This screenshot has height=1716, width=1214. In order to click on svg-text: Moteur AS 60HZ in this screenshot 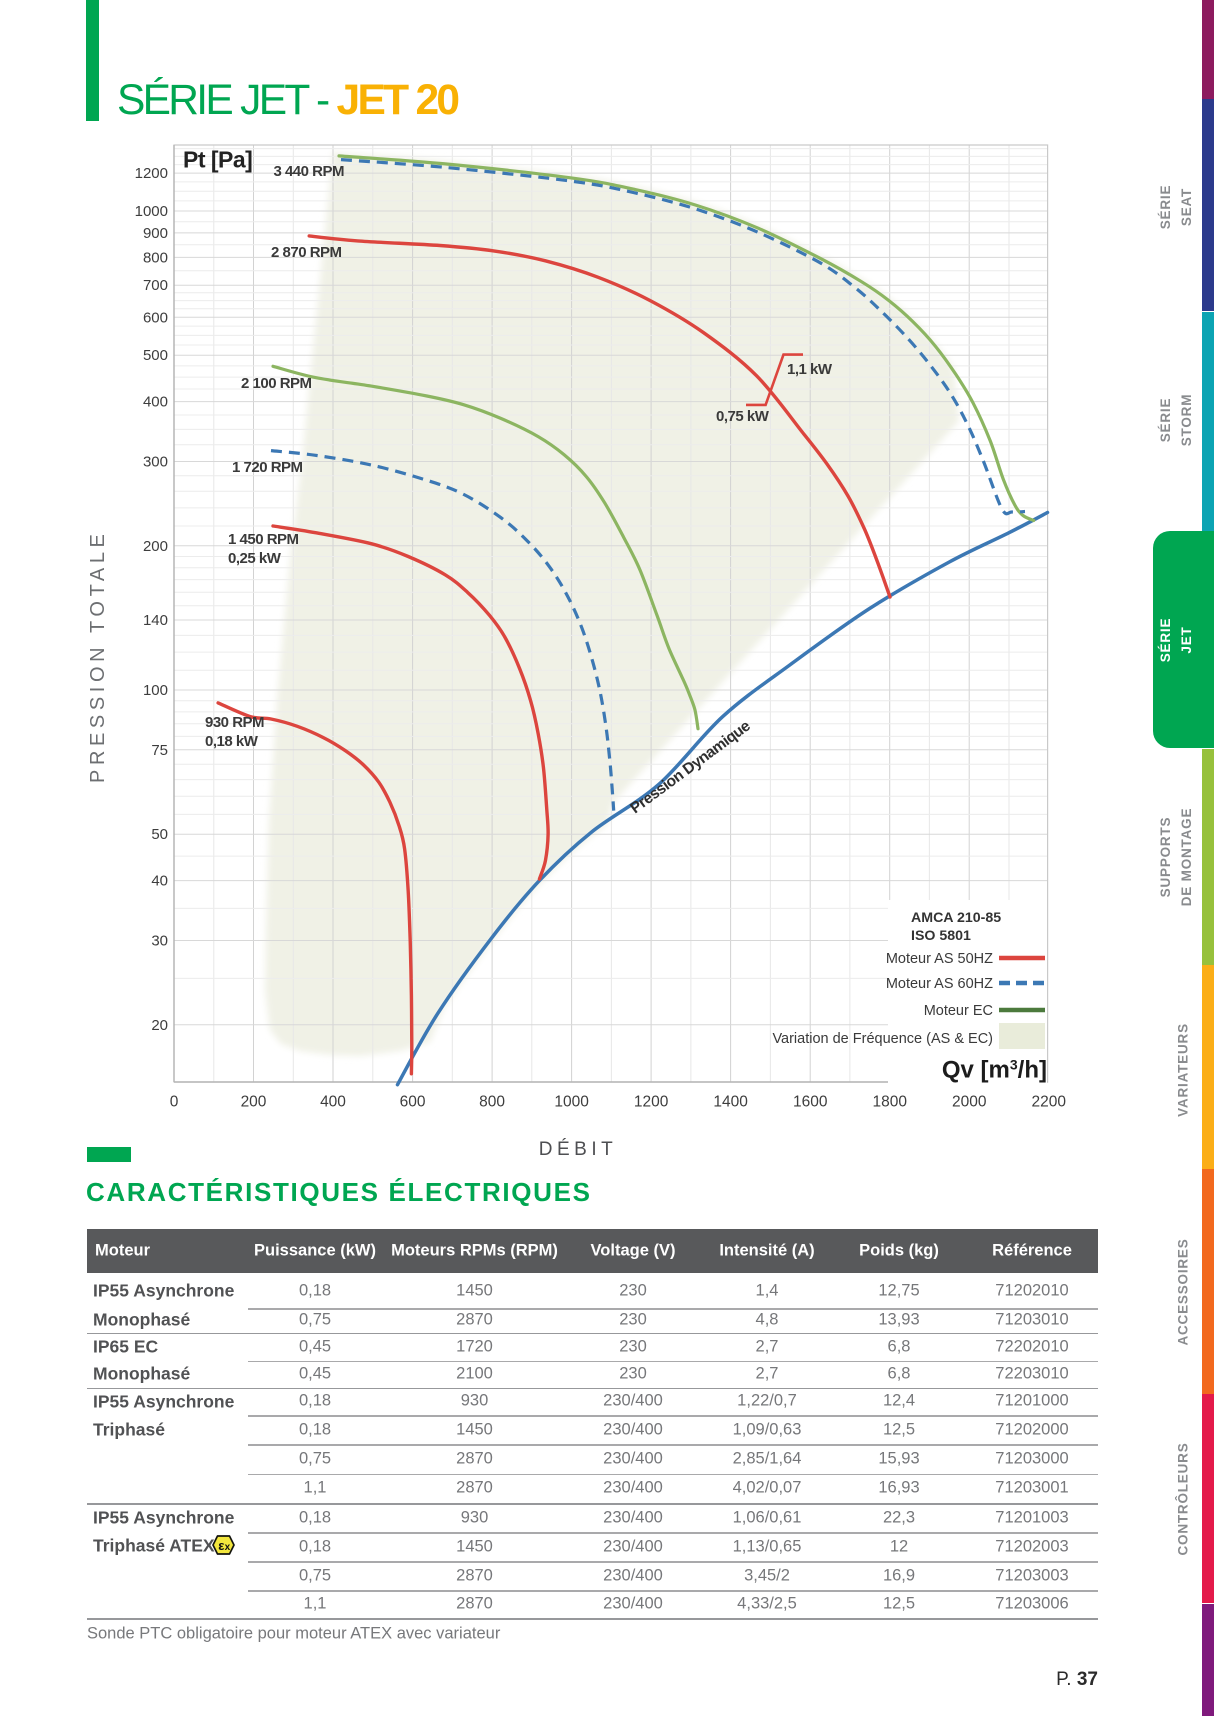, I will do `click(939, 984)`.